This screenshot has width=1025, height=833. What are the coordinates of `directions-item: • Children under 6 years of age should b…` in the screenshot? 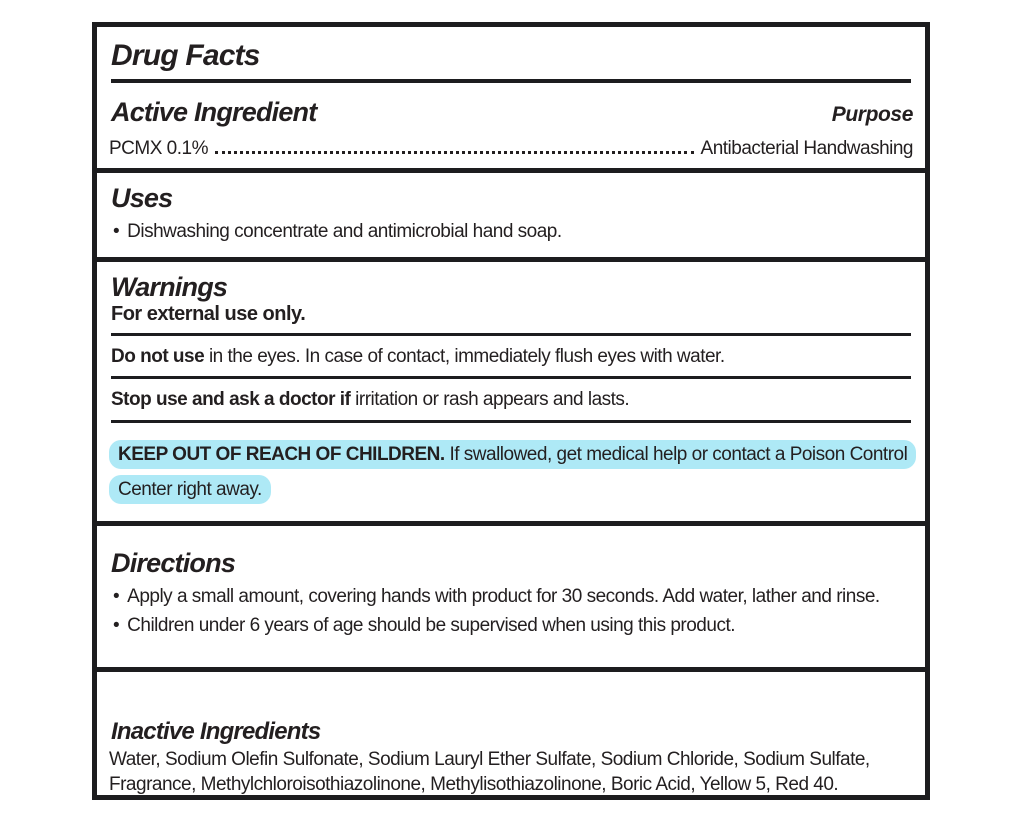 It's located at (513, 626).